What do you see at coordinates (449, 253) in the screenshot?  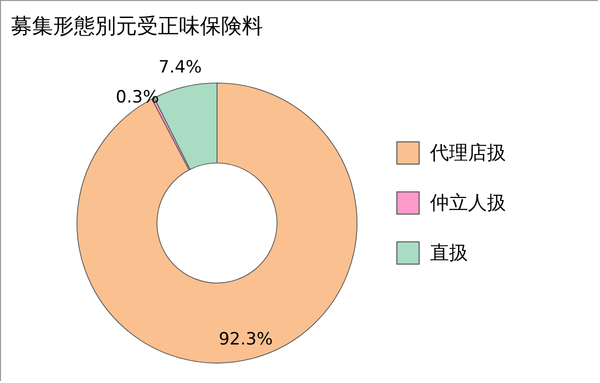 I see `legend-label: 直扱` at bounding box center [449, 253].